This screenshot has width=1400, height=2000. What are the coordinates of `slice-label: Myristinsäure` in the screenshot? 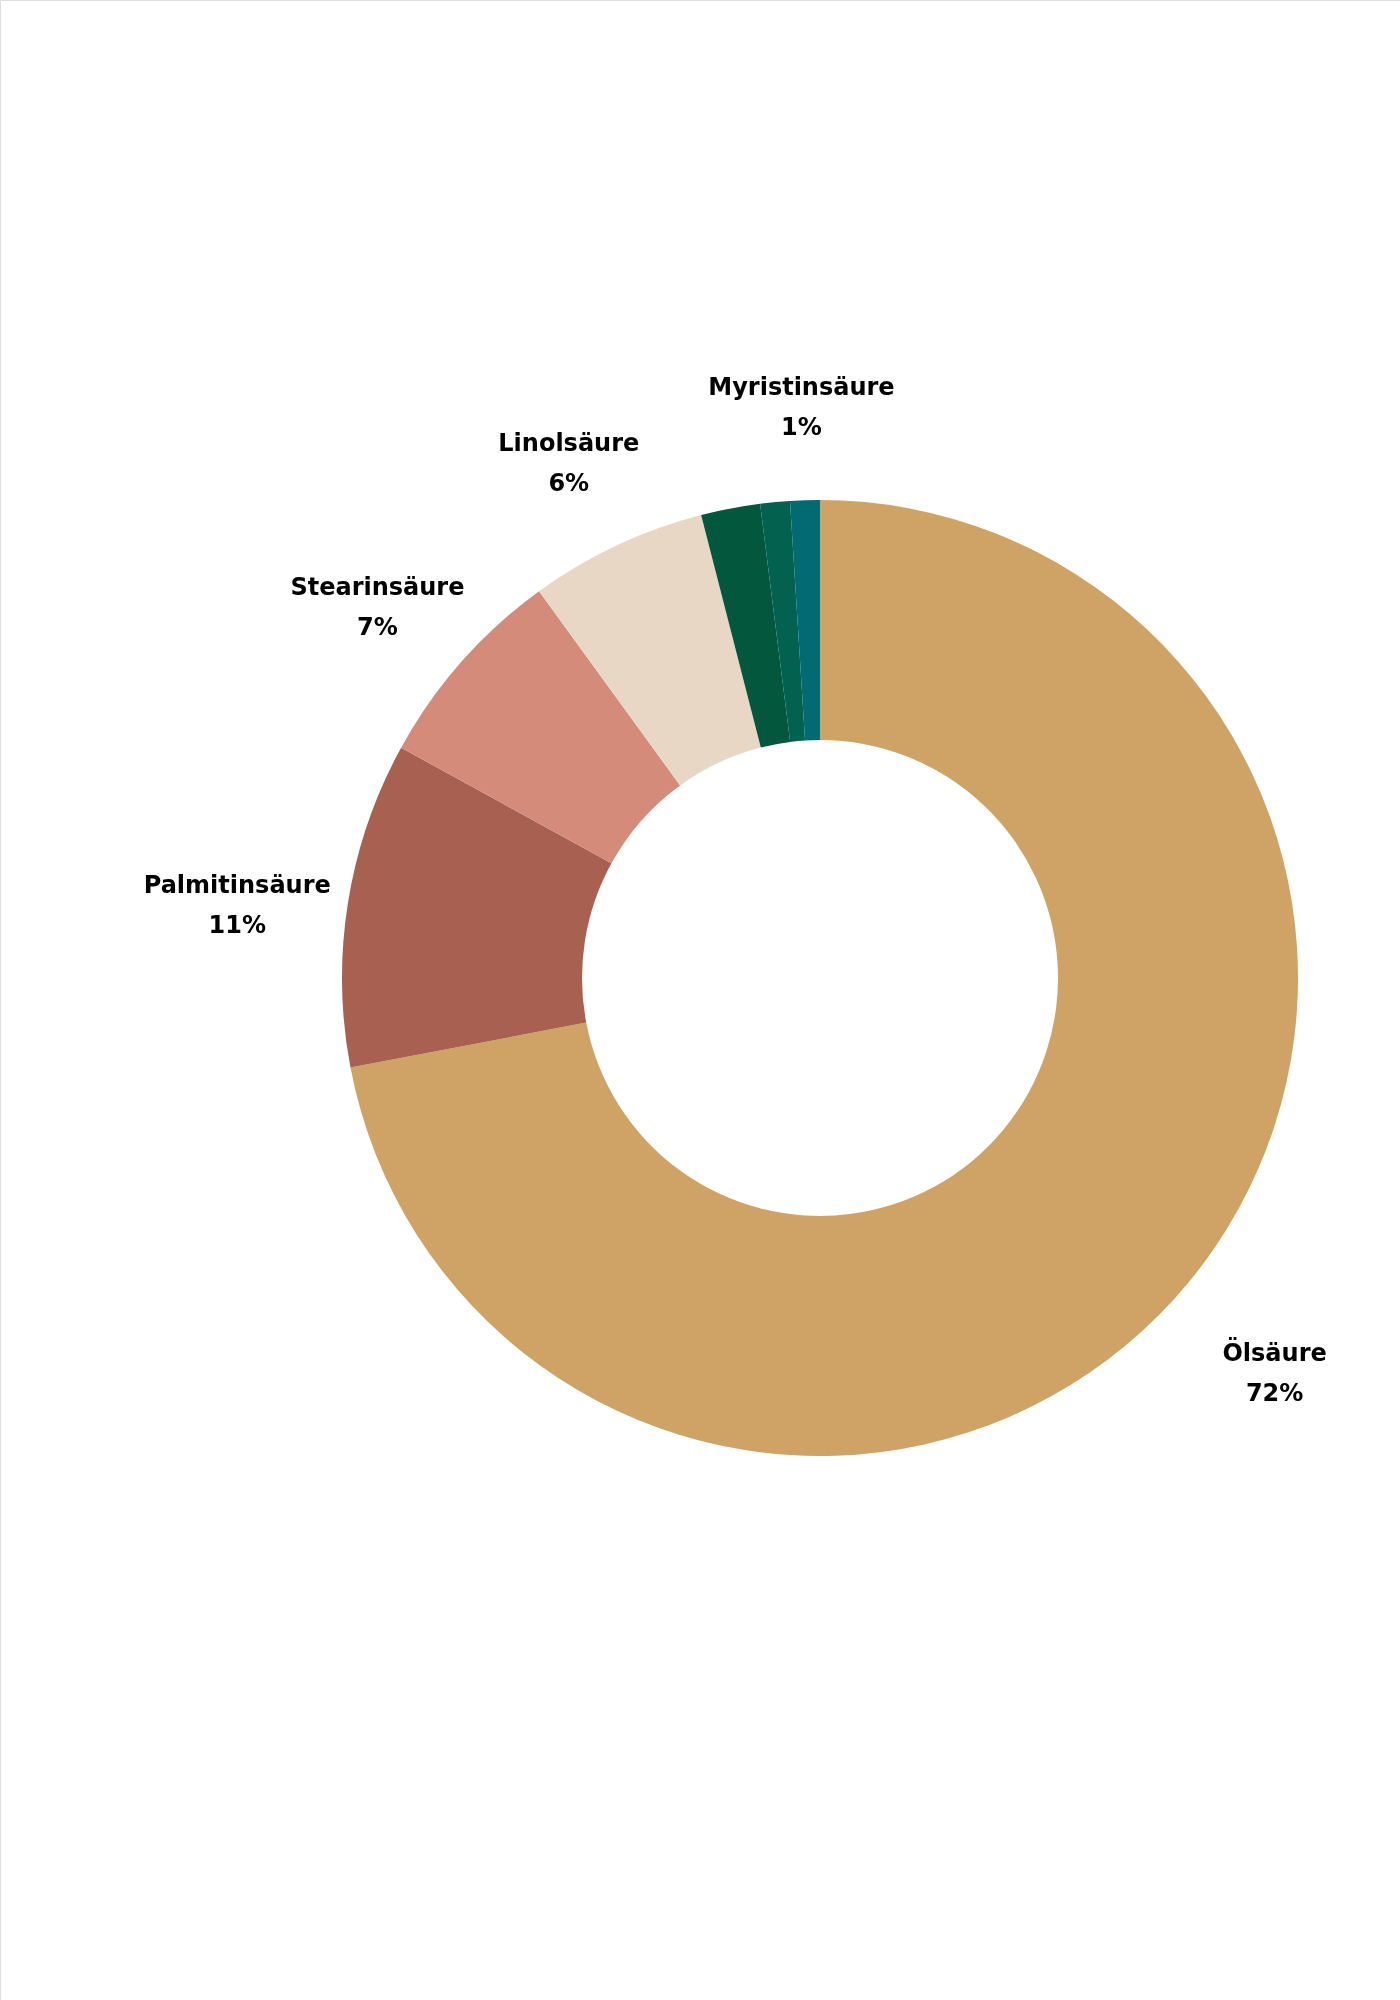 It's located at (801, 387).